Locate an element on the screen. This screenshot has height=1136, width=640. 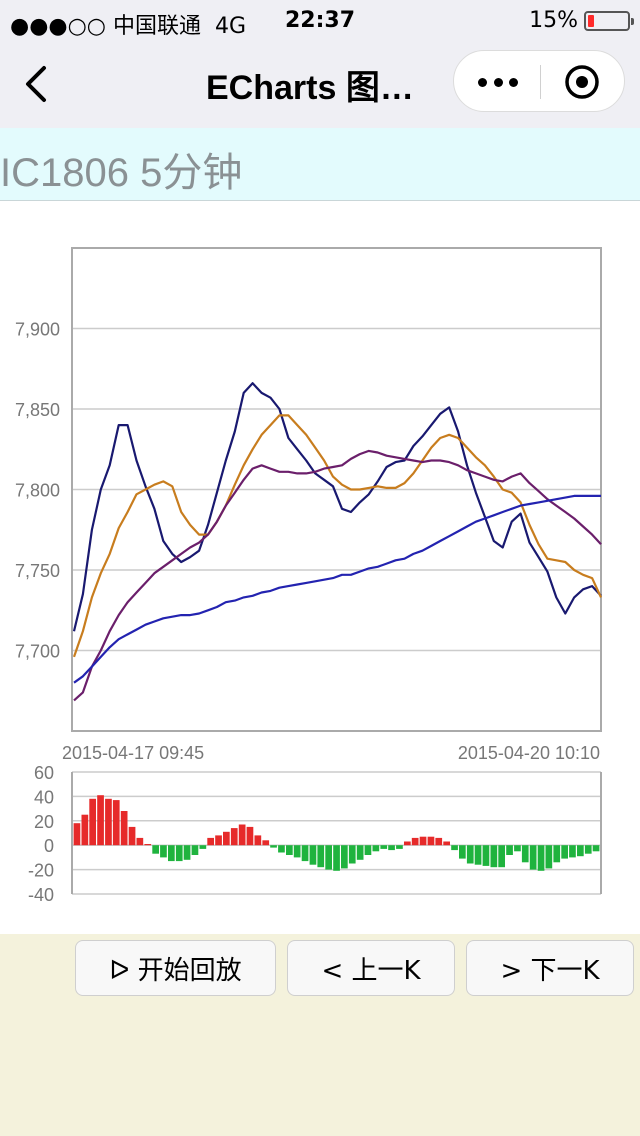
histogram-y-tick-label: 60 is located at coordinates (44, 773).